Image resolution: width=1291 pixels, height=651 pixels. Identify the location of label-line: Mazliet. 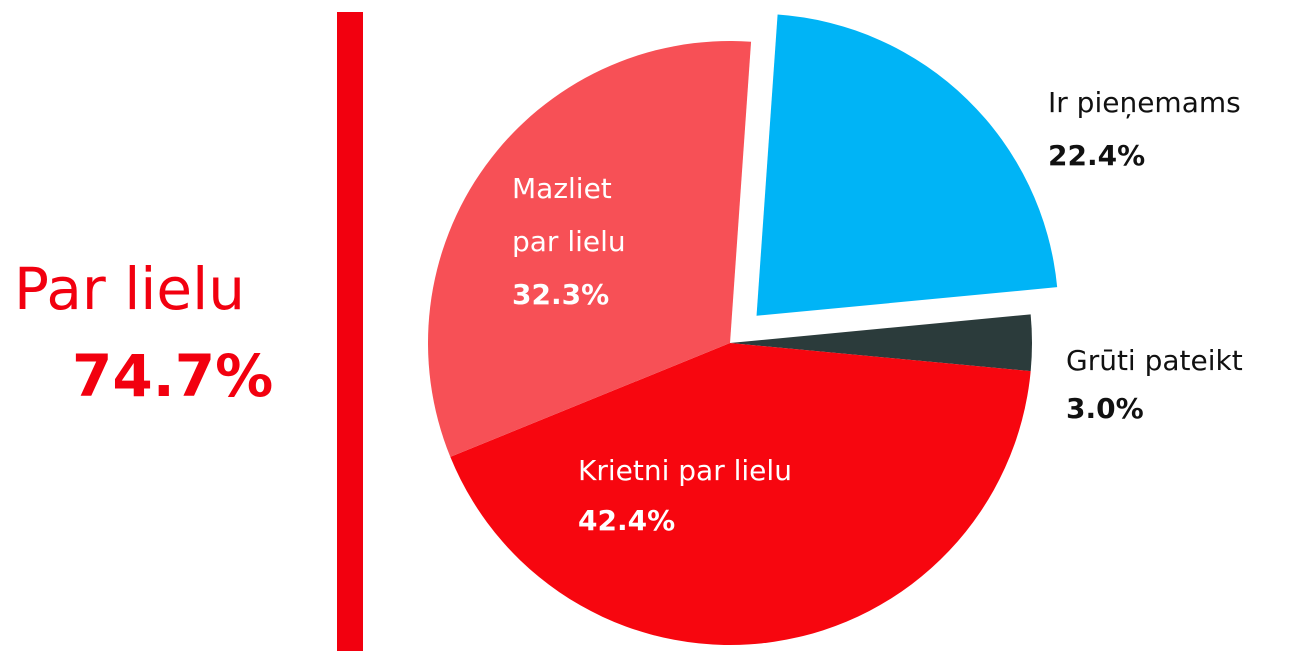
(562, 188).